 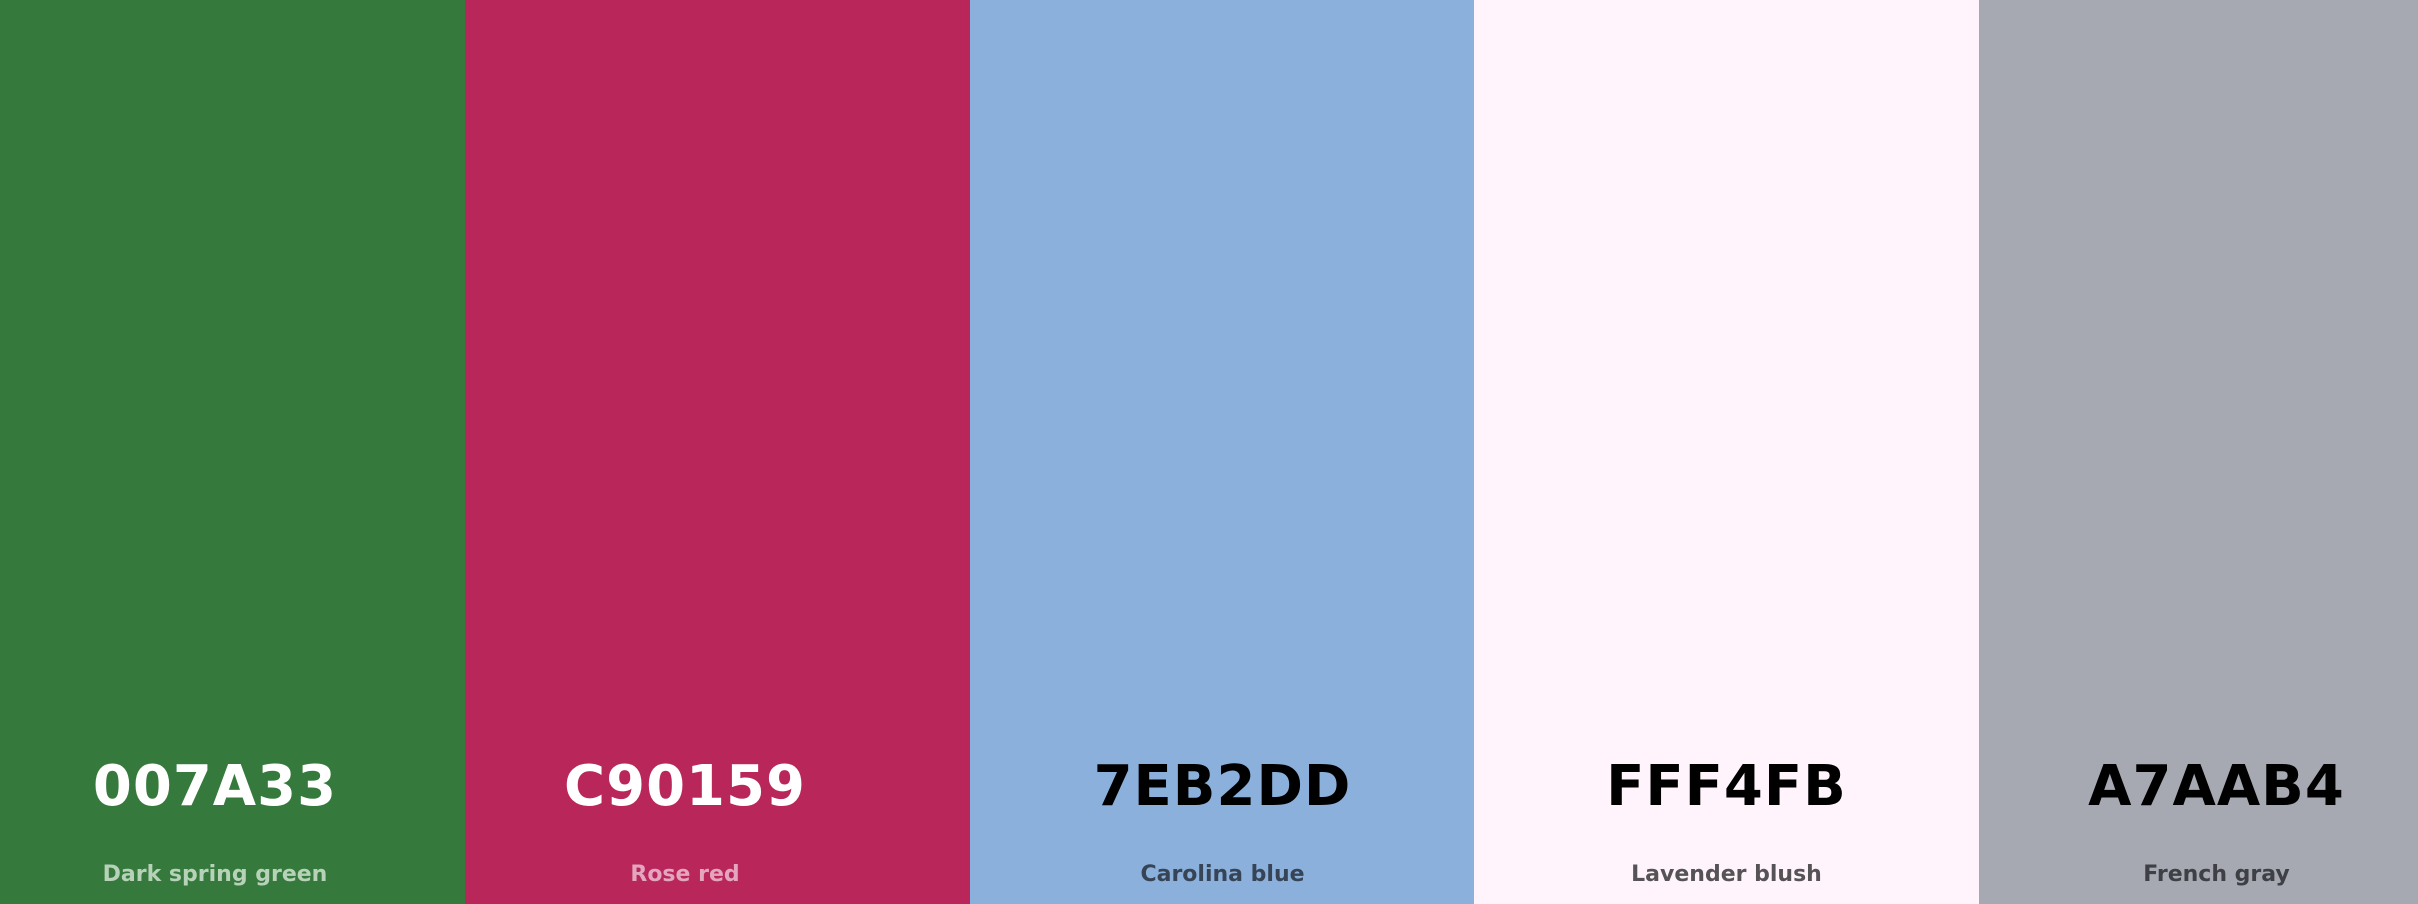 What do you see at coordinates (1726, 874) in the screenshot?
I see `swatch-color-name: Lavender blush` at bounding box center [1726, 874].